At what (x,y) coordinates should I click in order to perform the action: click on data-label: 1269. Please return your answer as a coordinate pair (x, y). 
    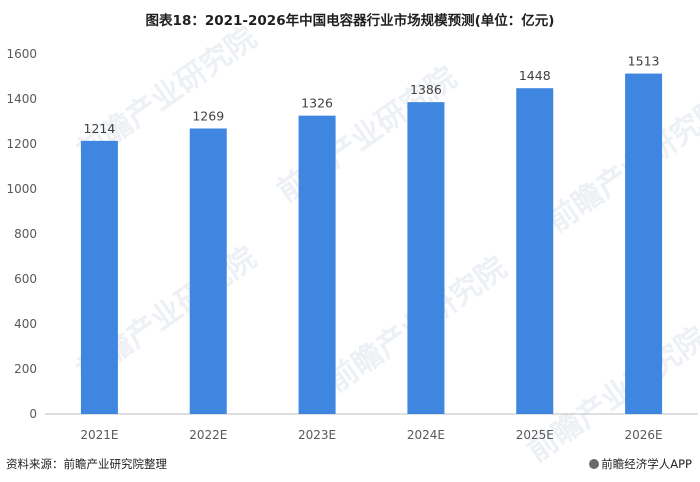
    Looking at the image, I should click on (208, 115).